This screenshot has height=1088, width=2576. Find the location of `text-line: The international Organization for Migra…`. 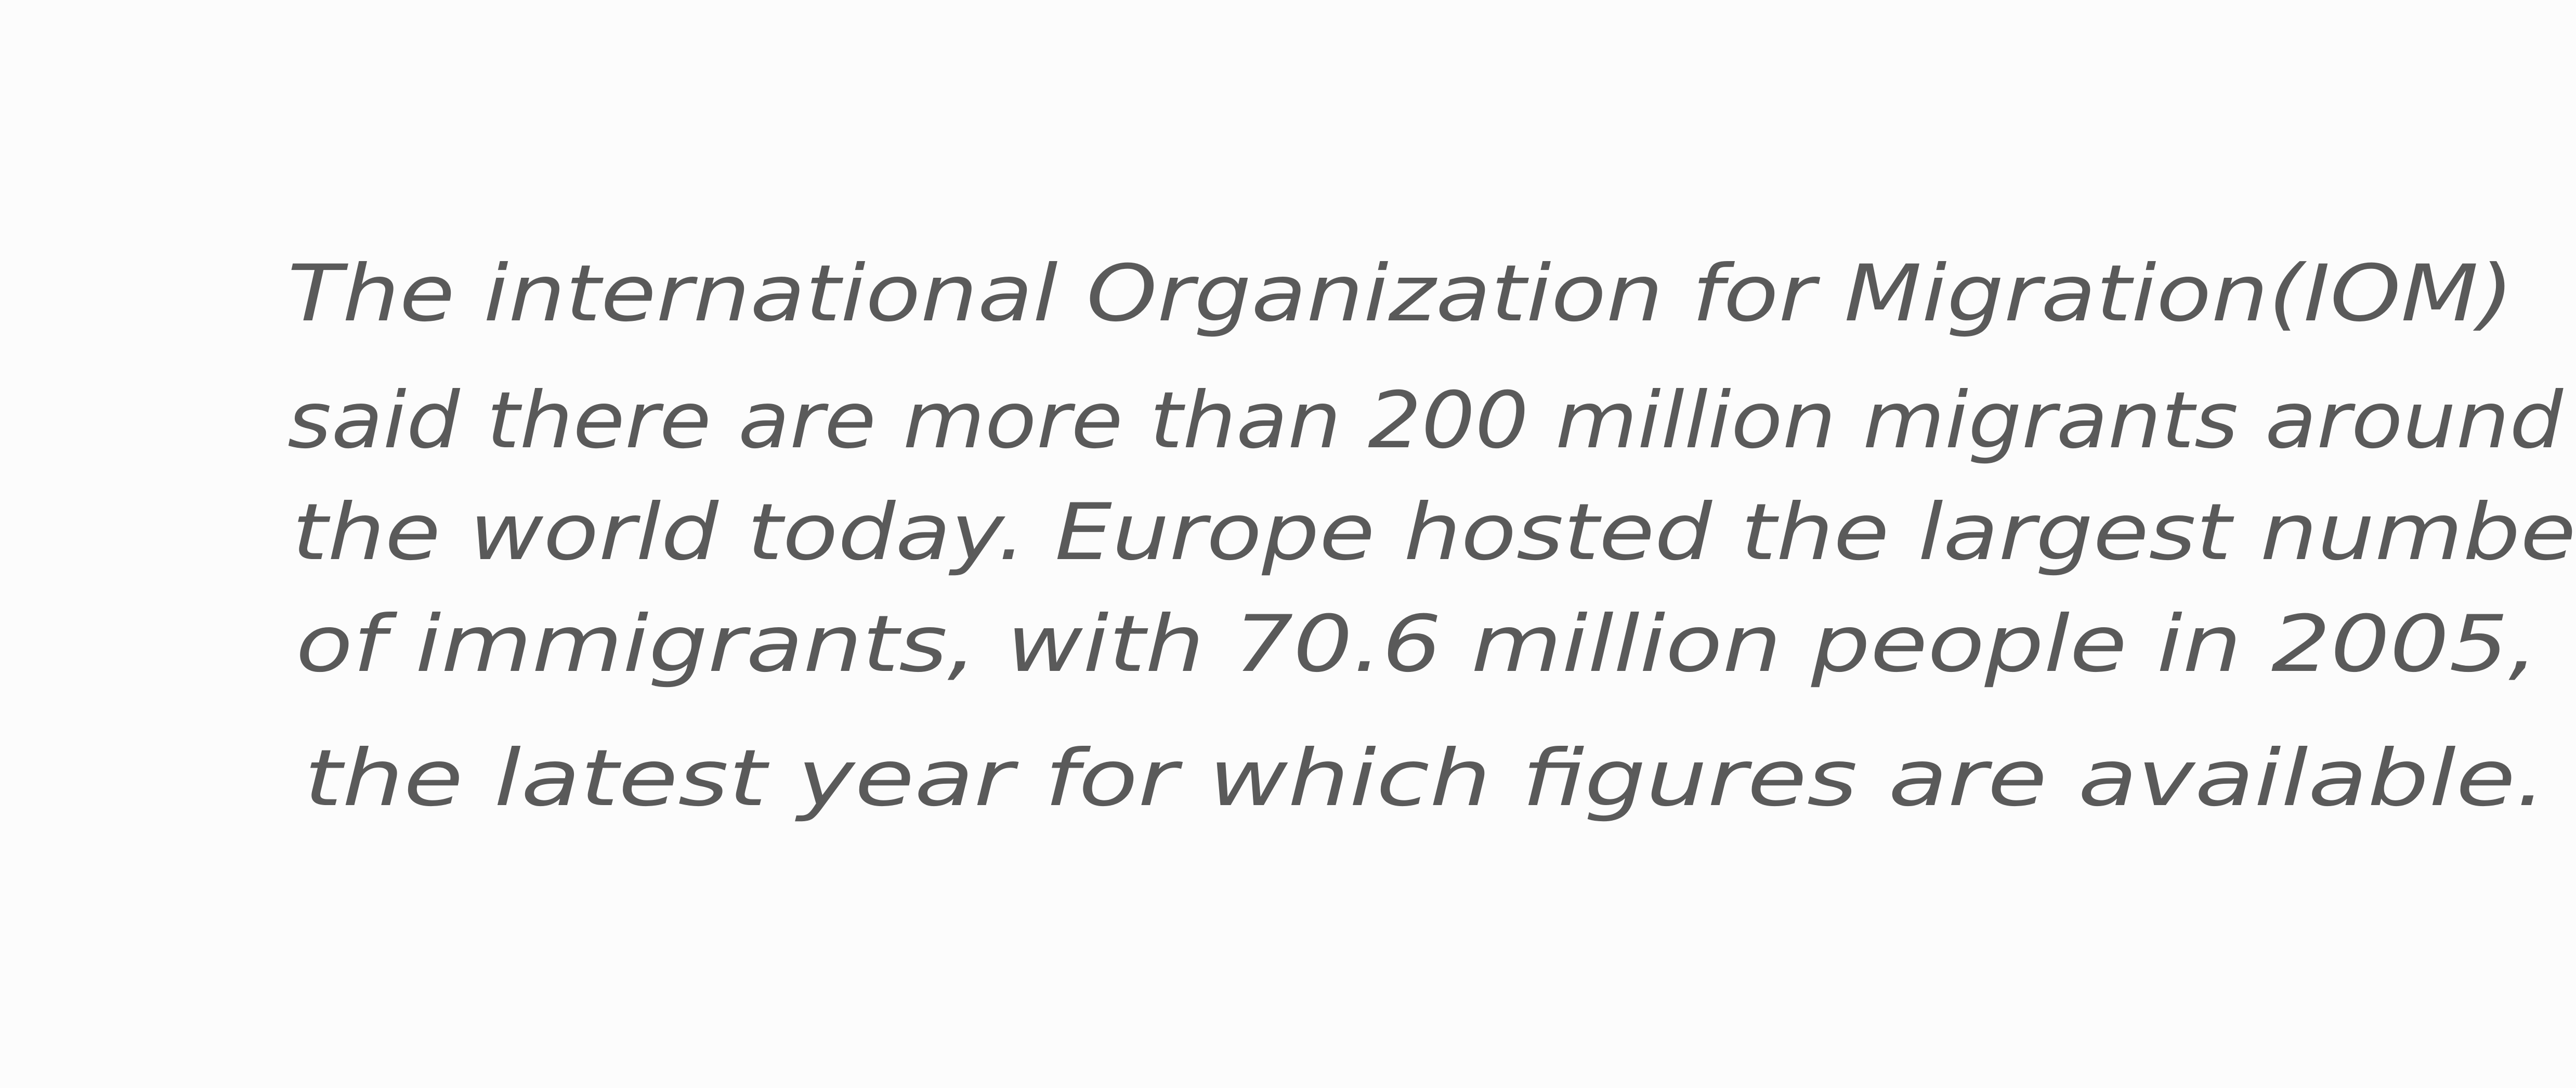

text-line: The international Organization for Migra… is located at coordinates (1400, 294).